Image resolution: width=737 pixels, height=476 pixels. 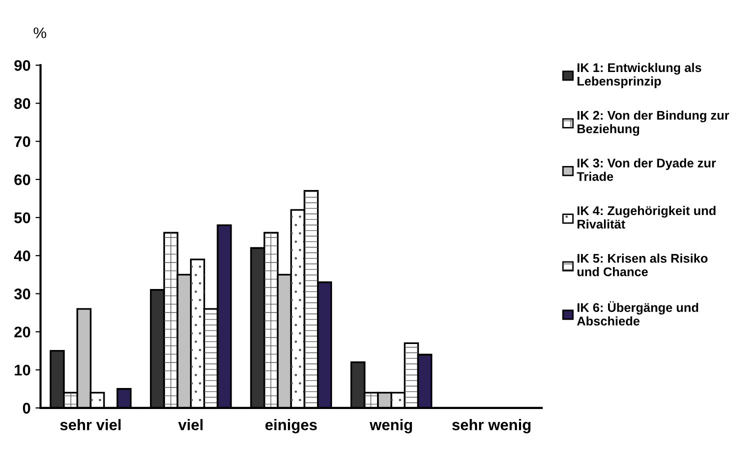 What do you see at coordinates (22, 294) in the screenshot?
I see `y-tick-label: 30` at bounding box center [22, 294].